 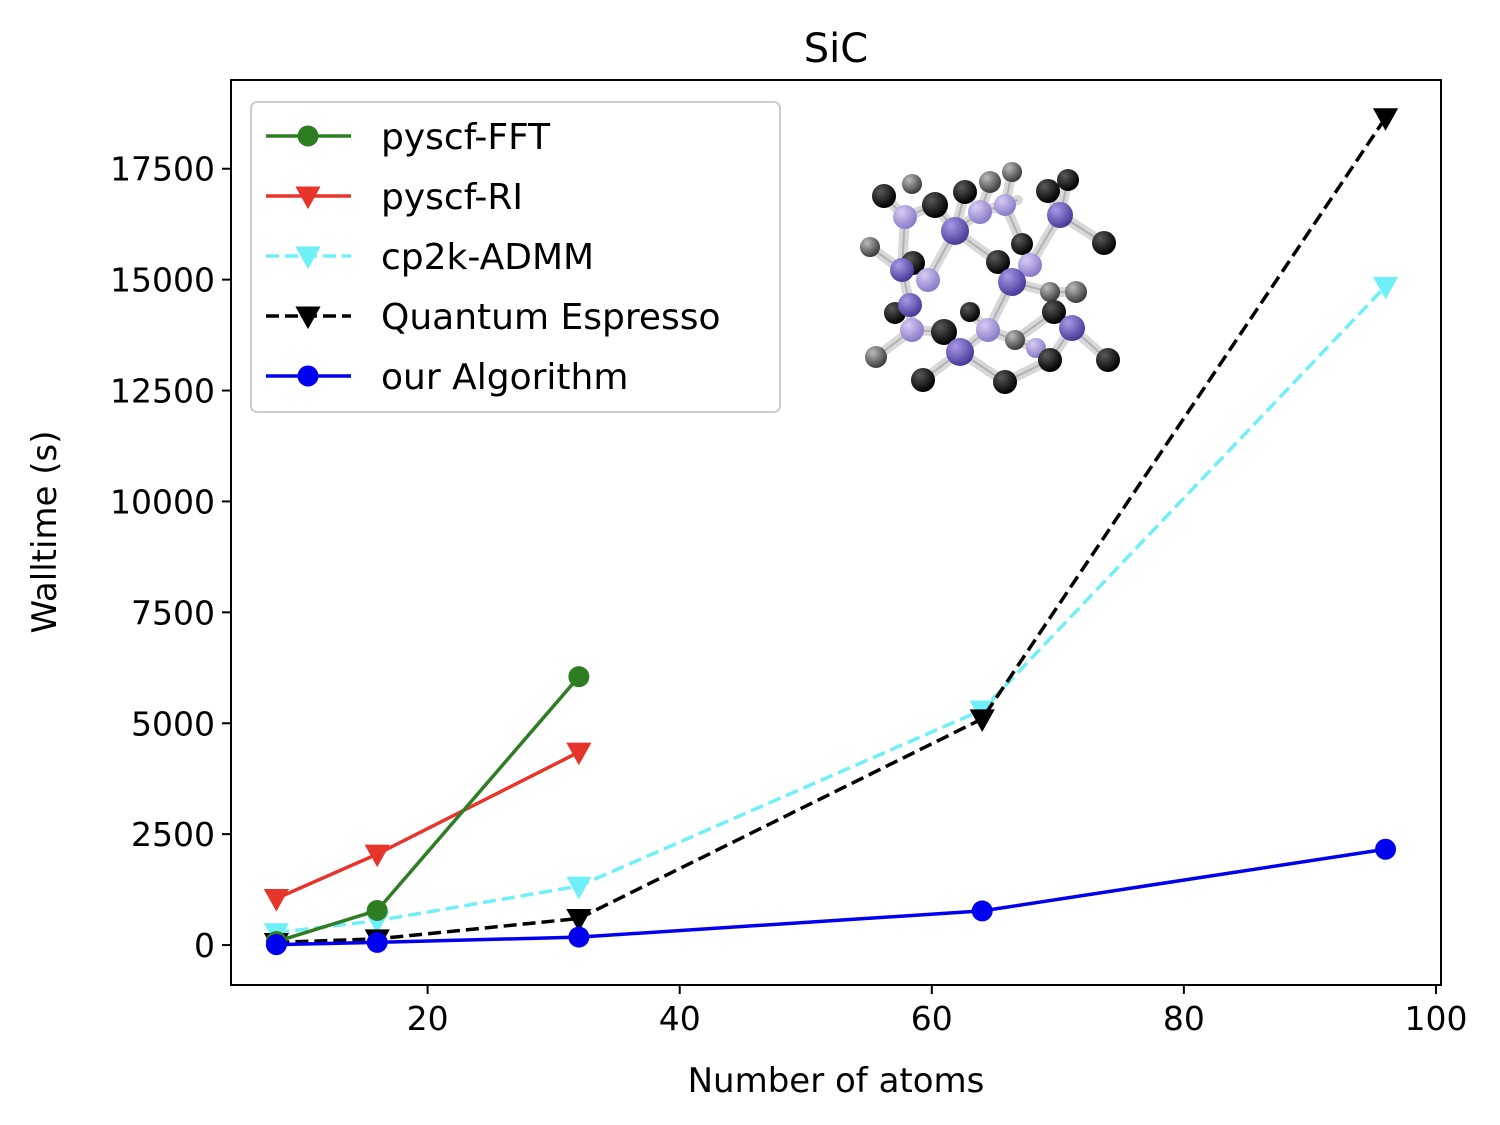 What do you see at coordinates (932, 1018) in the screenshot?
I see `x-tick-label: 60` at bounding box center [932, 1018].